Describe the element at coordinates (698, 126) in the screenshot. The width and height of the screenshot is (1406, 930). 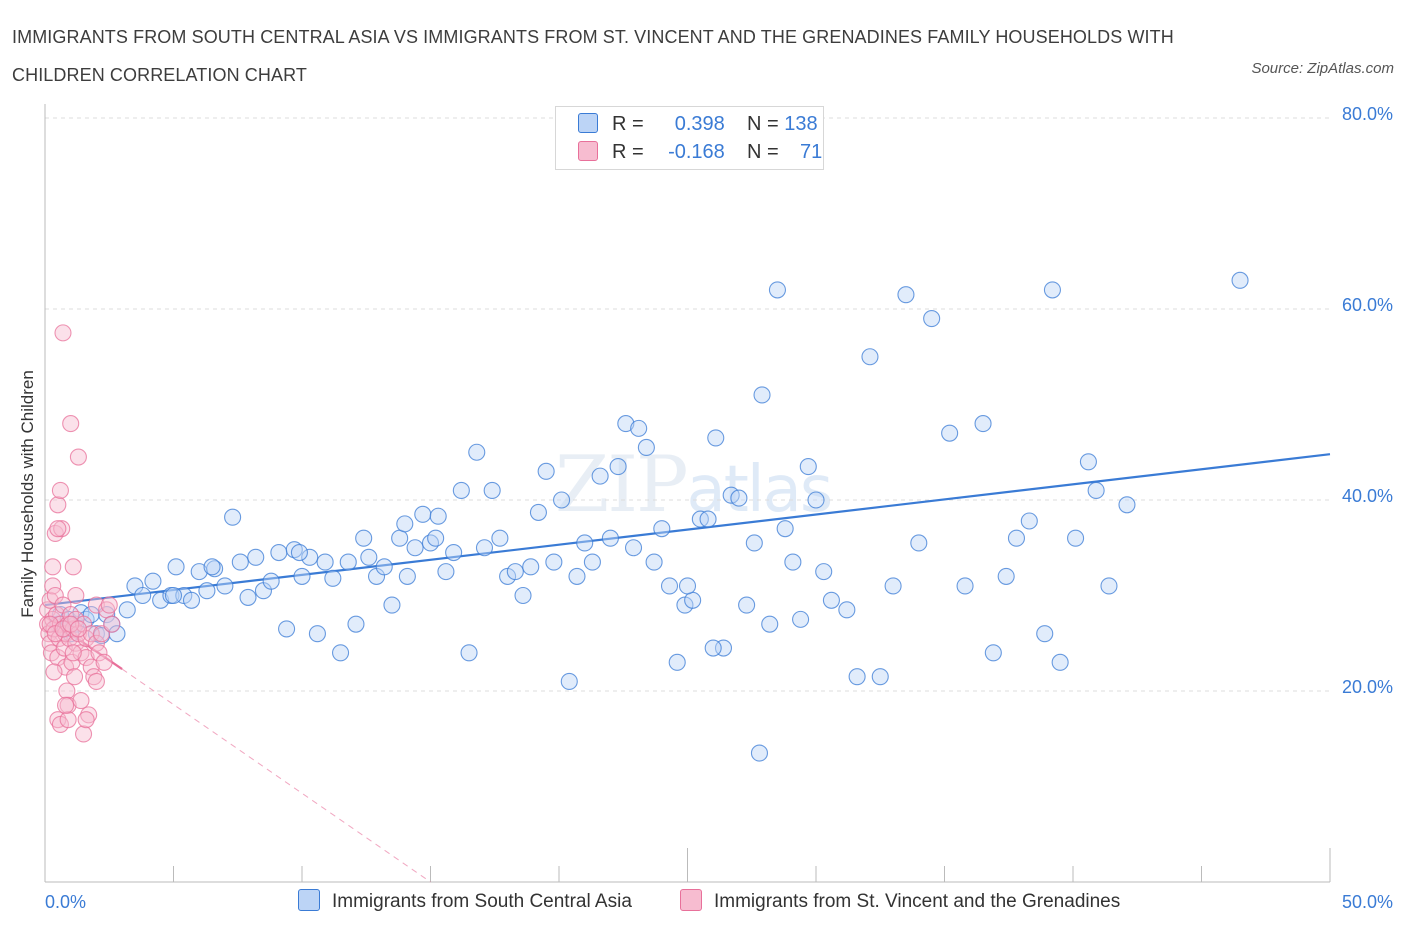
I see `legend-row-south-central-asia: R = 0.398 N = 138` at that location.